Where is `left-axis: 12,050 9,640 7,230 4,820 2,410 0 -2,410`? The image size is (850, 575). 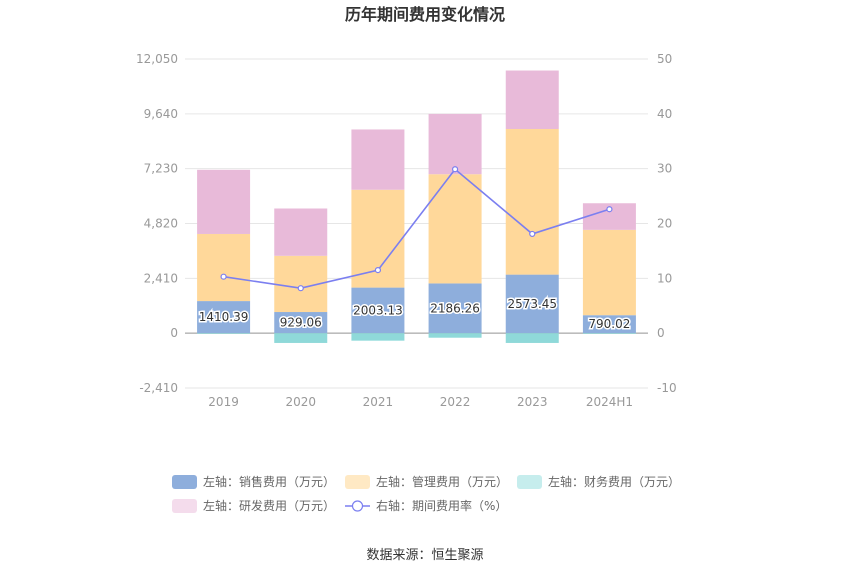 left-axis: 12,050 9,640 7,230 4,820 2,410 0 -2,410 is located at coordinates (157, 223).